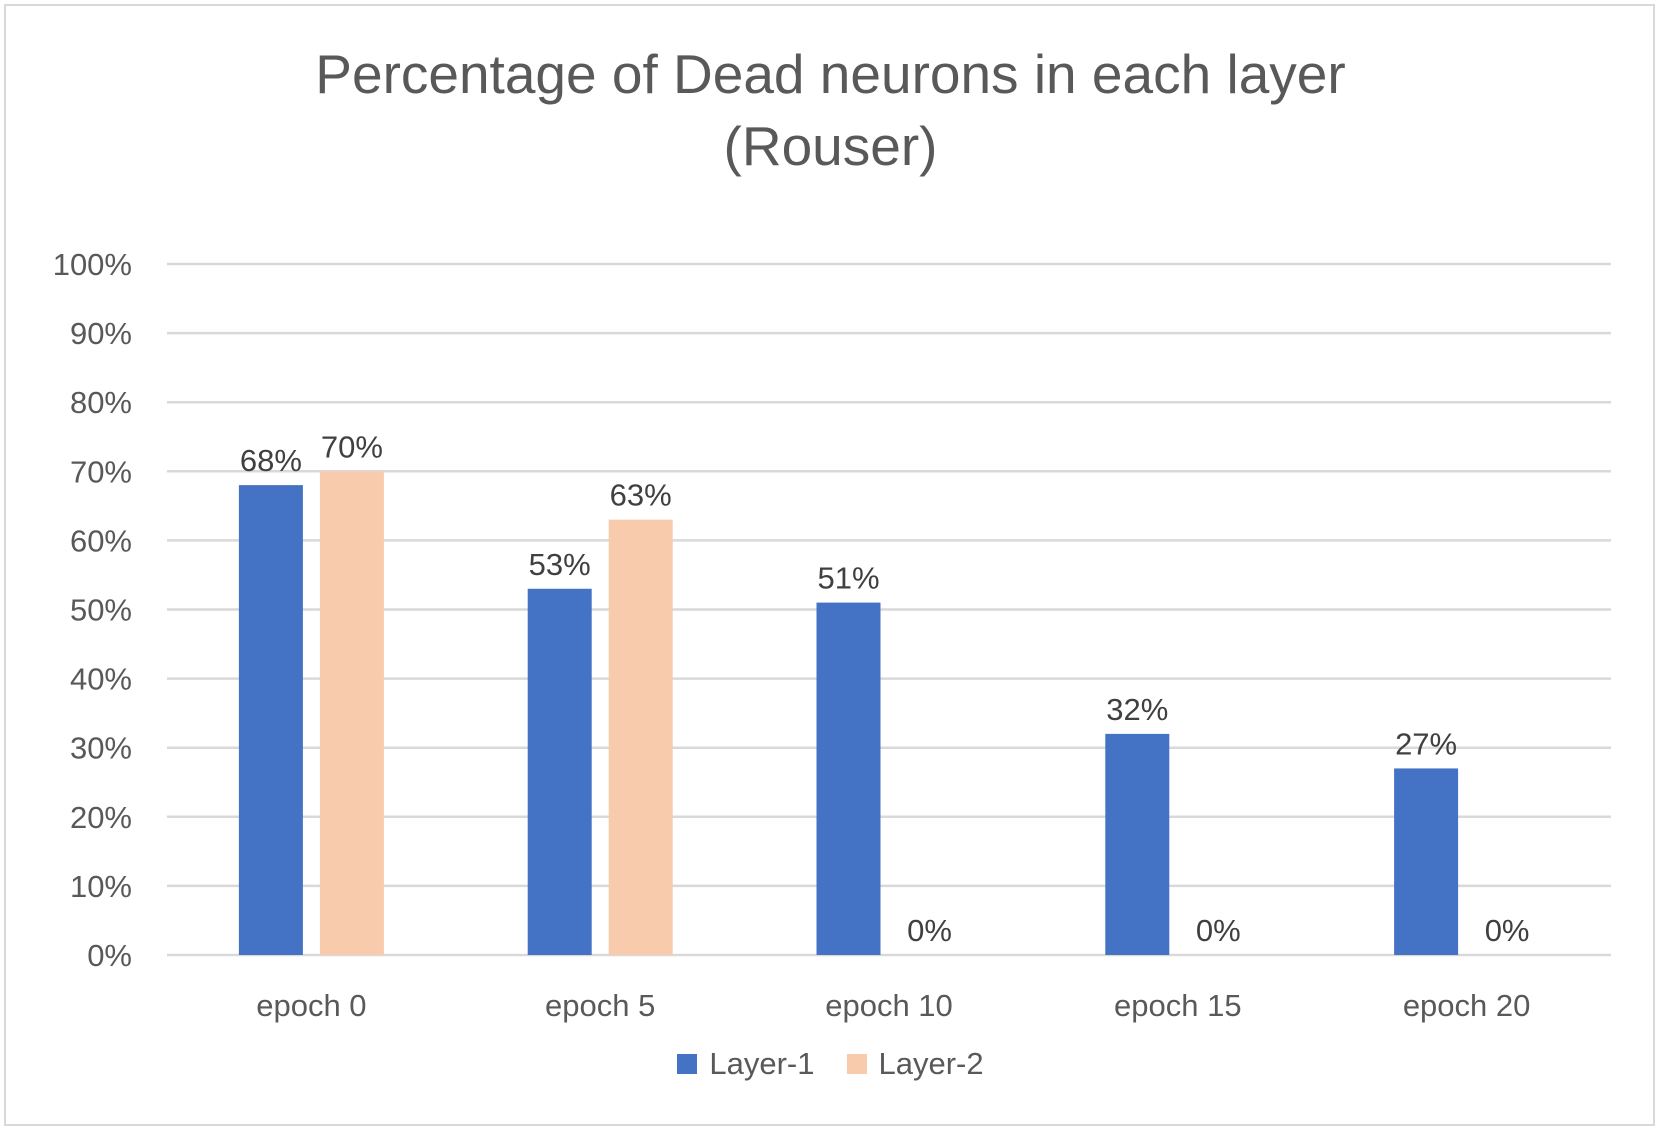  What do you see at coordinates (1178, 1005) in the screenshot?
I see `x-tick-label: epoch 15` at bounding box center [1178, 1005].